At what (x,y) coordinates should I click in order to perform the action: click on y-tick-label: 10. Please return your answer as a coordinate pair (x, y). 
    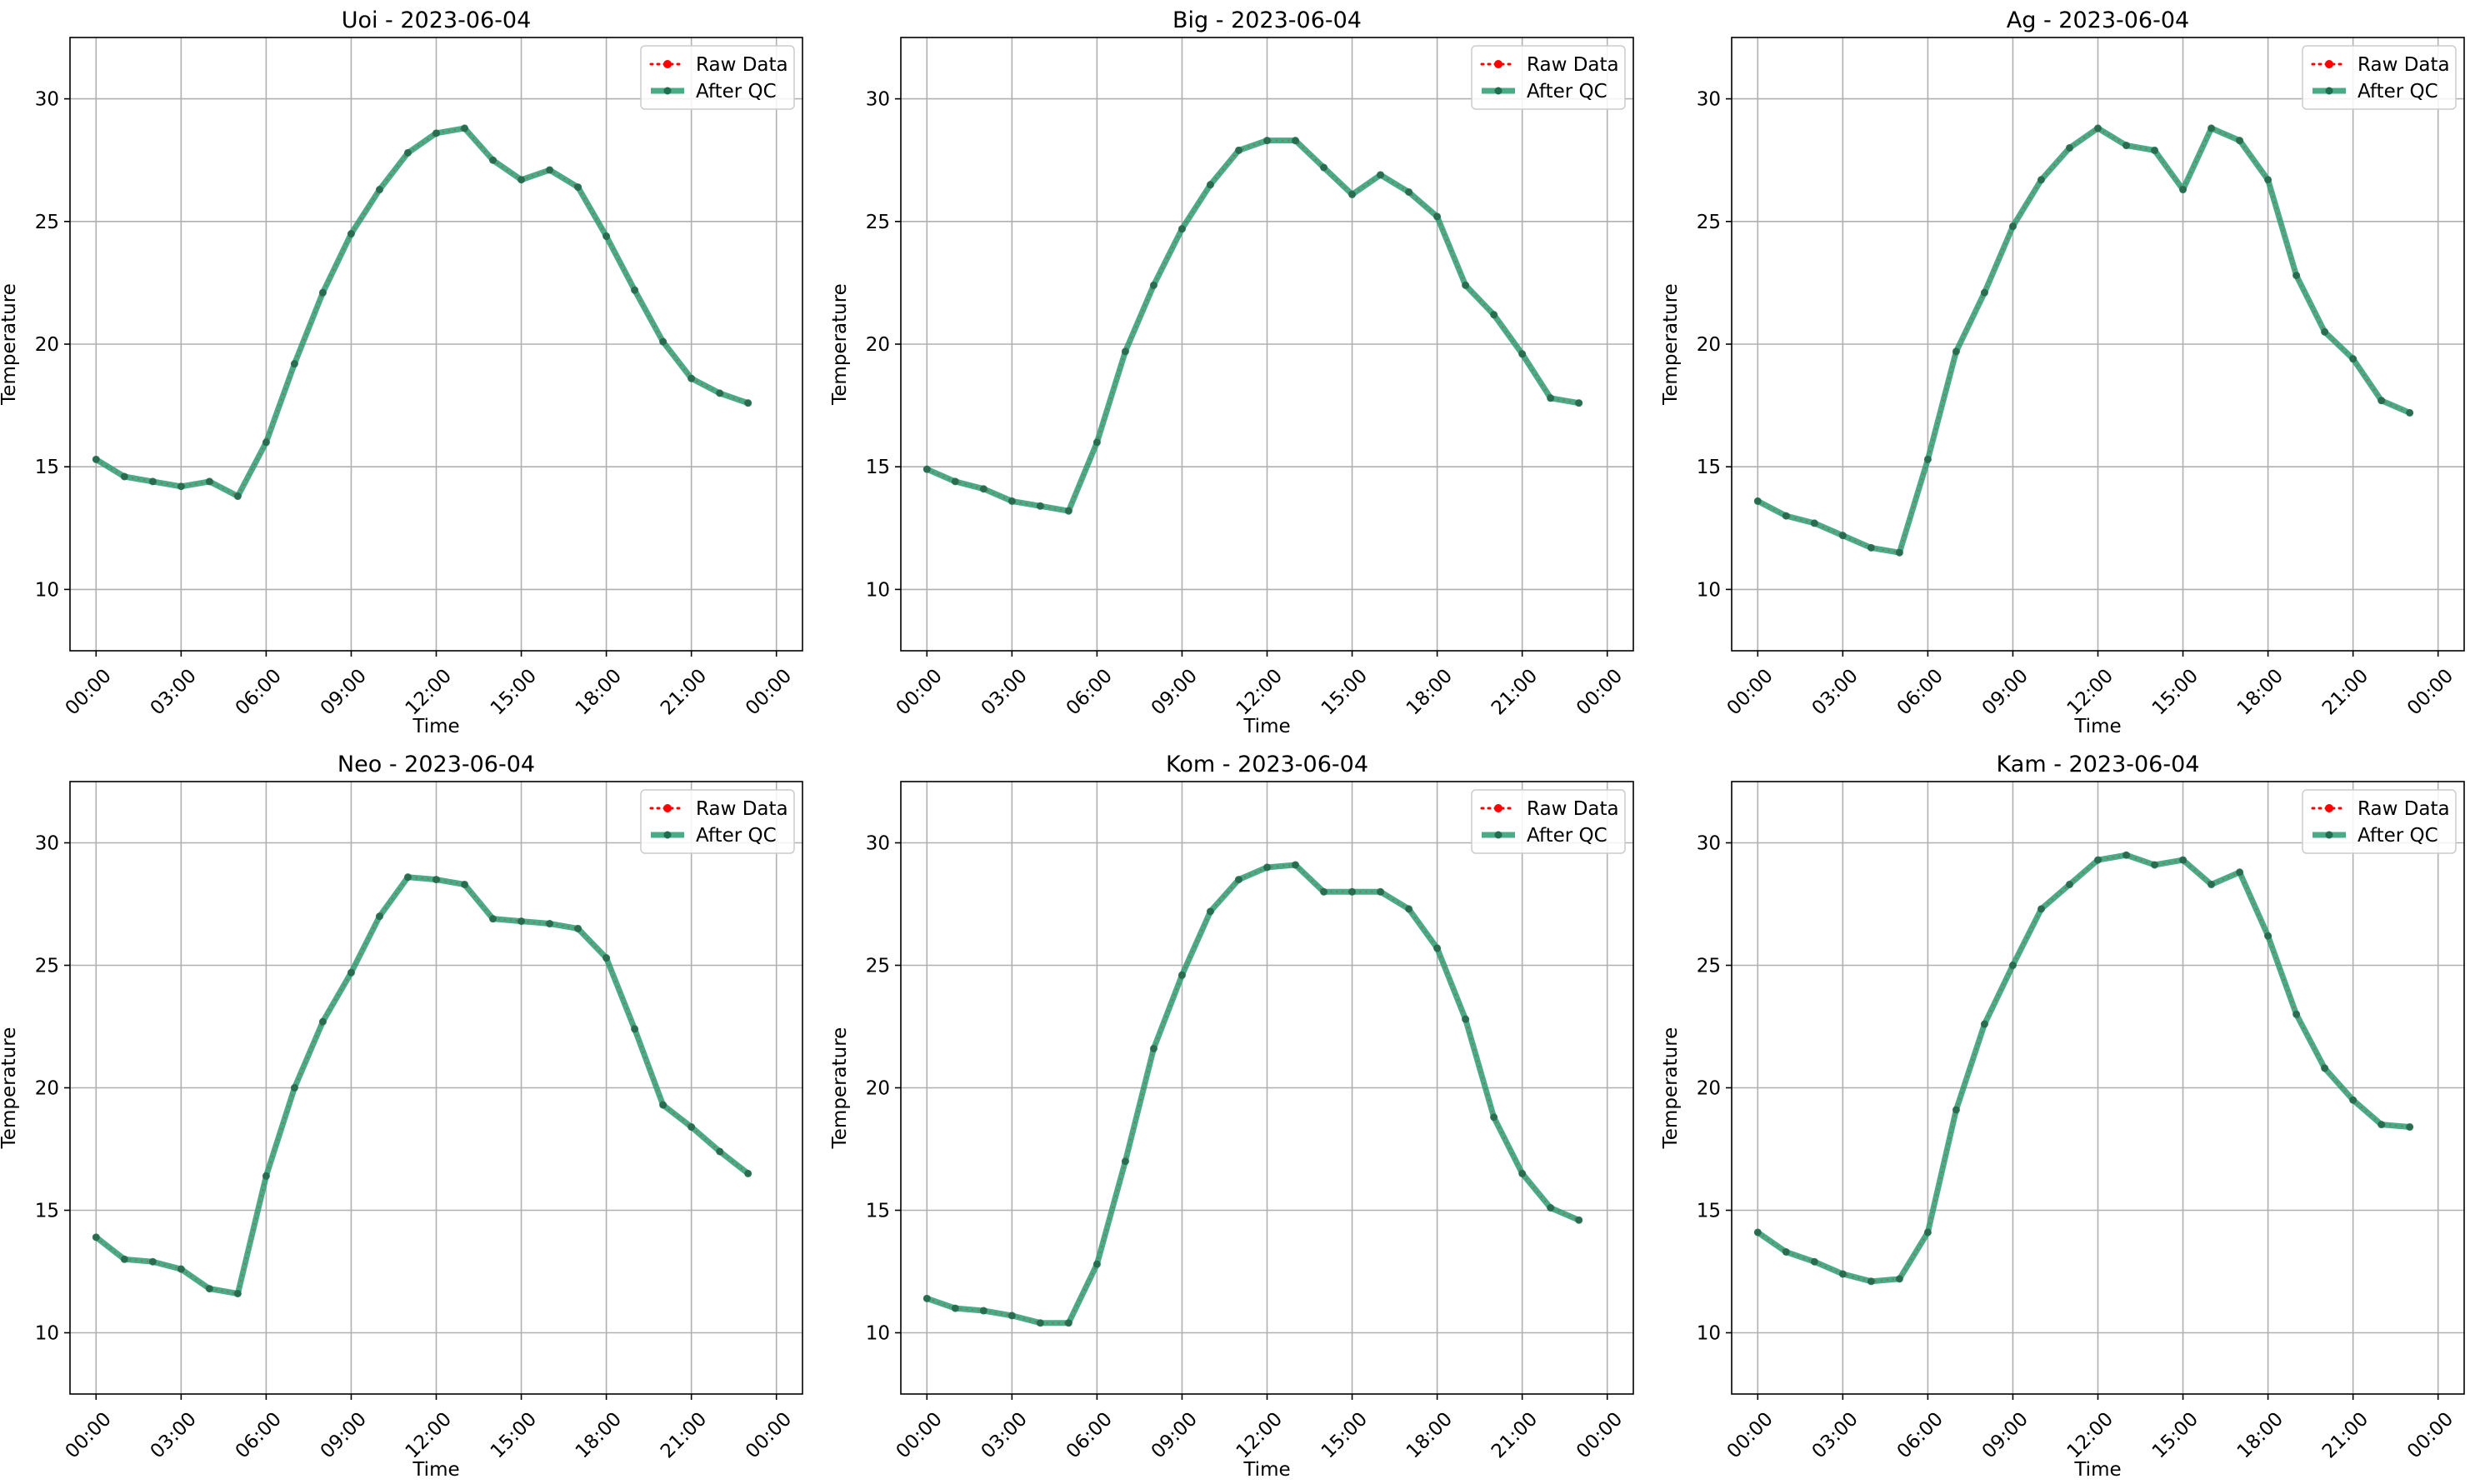
    Looking at the image, I should click on (47, 1334).